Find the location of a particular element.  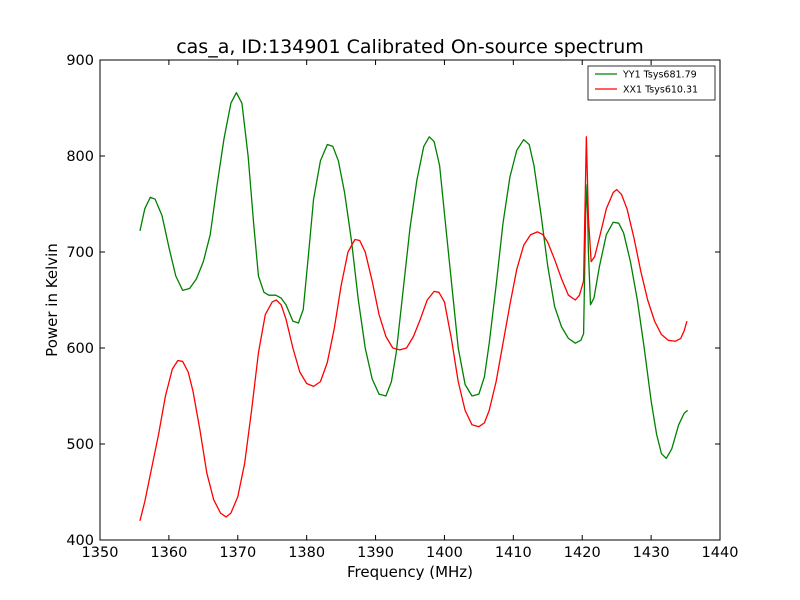

legend: YY1 Tsys681.79 XX1 Tsys610.31 is located at coordinates (651, 83).